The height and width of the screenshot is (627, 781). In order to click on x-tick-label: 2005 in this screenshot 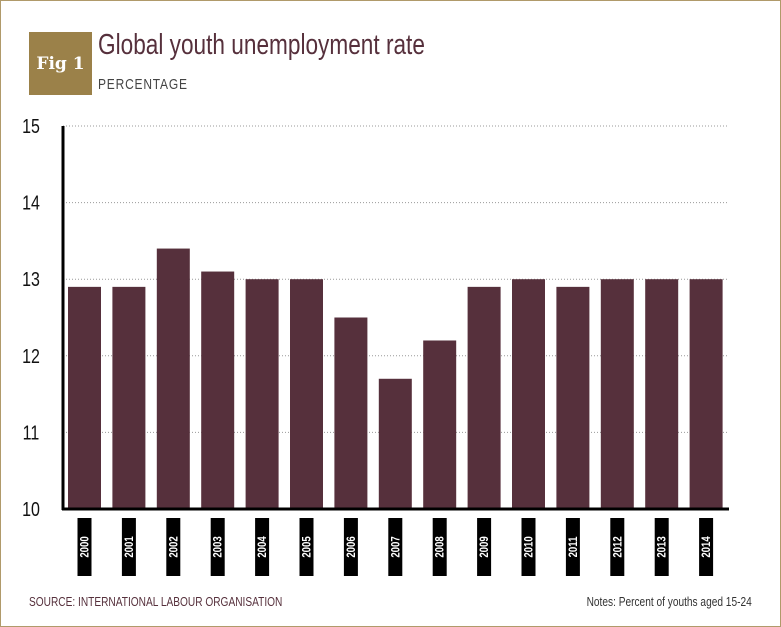, I will do `click(307, 546)`.